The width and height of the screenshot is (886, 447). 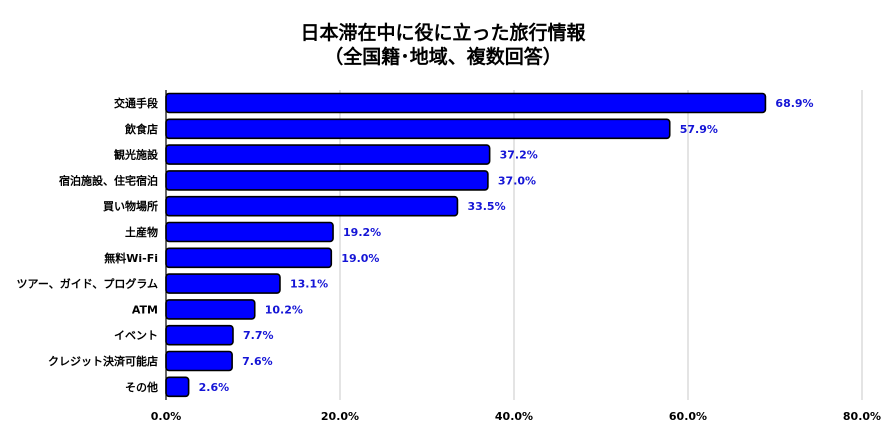 What do you see at coordinates (517, 180) in the screenshot?
I see `data-label: 37.0%` at bounding box center [517, 180].